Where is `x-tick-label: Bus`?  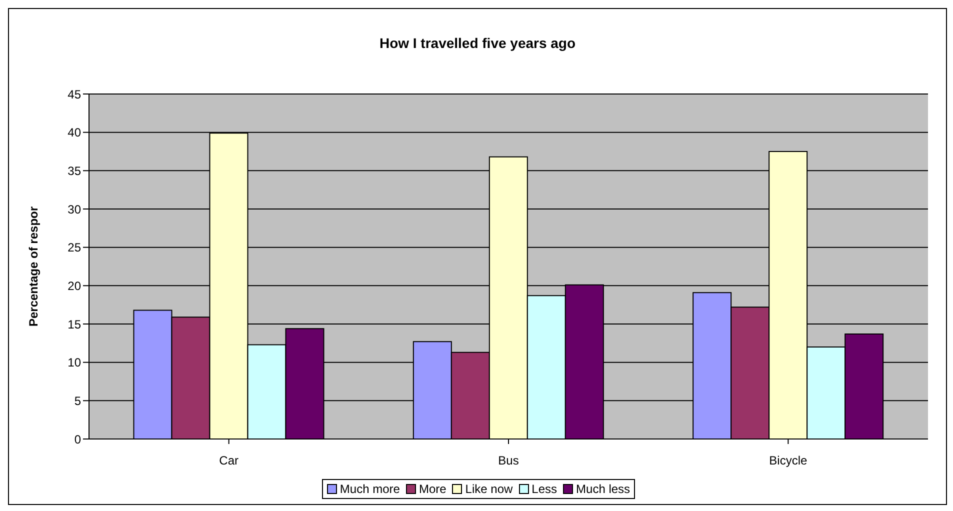 x-tick-label: Bus is located at coordinates (508, 461).